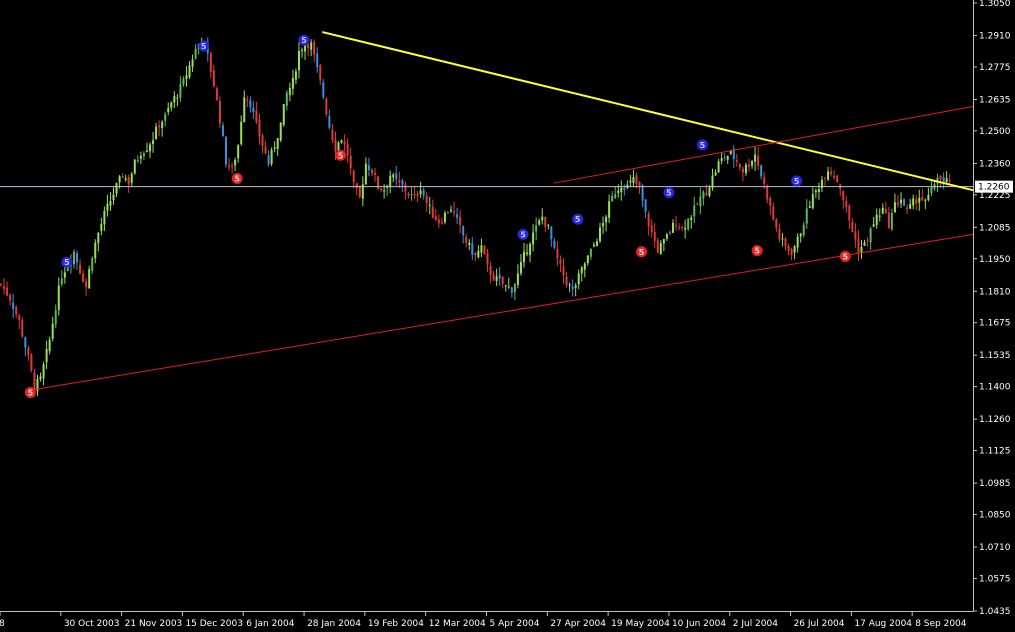 The width and height of the screenshot is (1015, 632). What do you see at coordinates (995, 420) in the screenshot?
I see `y-tick-label: 1.1260` at bounding box center [995, 420].